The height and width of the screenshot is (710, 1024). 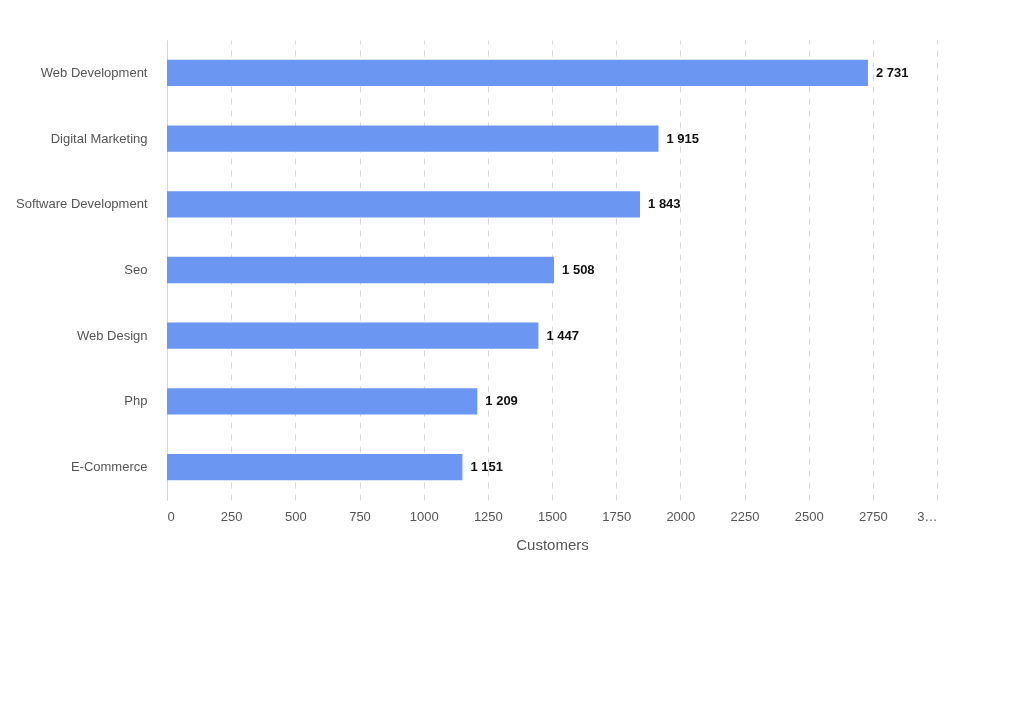 What do you see at coordinates (486, 467) in the screenshot?
I see `data-label: 1 151` at bounding box center [486, 467].